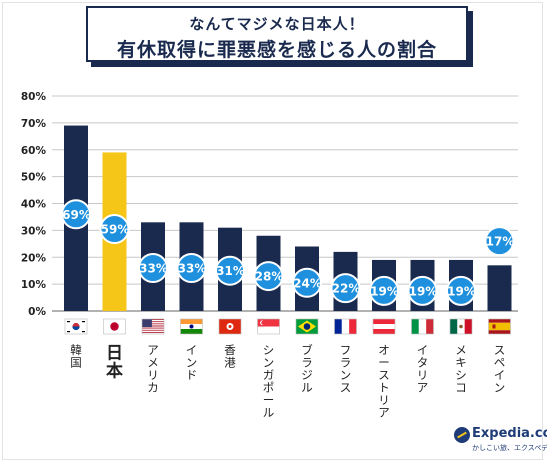  What do you see at coordinates (423, 369) in the screenshot?
I see `category-label: イタリア` at bounding box center [423, 369].